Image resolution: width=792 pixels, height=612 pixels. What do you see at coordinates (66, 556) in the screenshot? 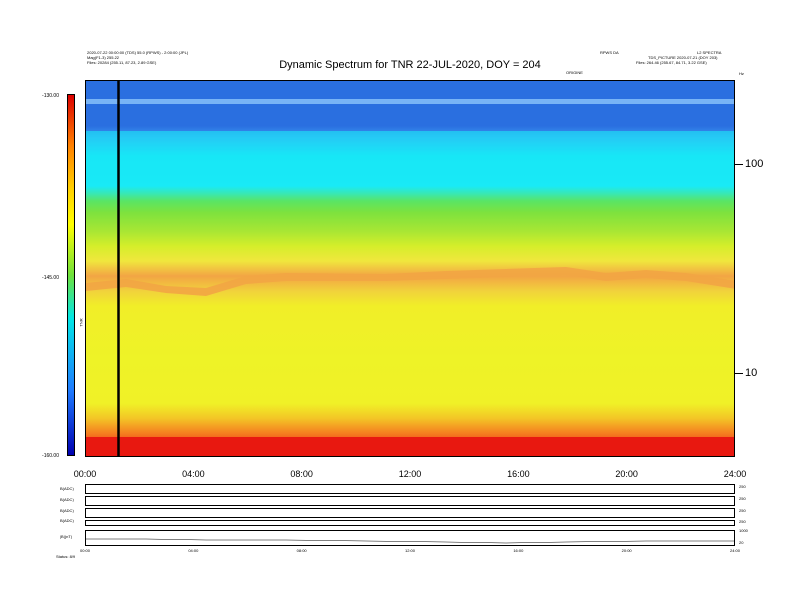
I see `status-label: Status: 8/9` at bounding box center [66, 556].